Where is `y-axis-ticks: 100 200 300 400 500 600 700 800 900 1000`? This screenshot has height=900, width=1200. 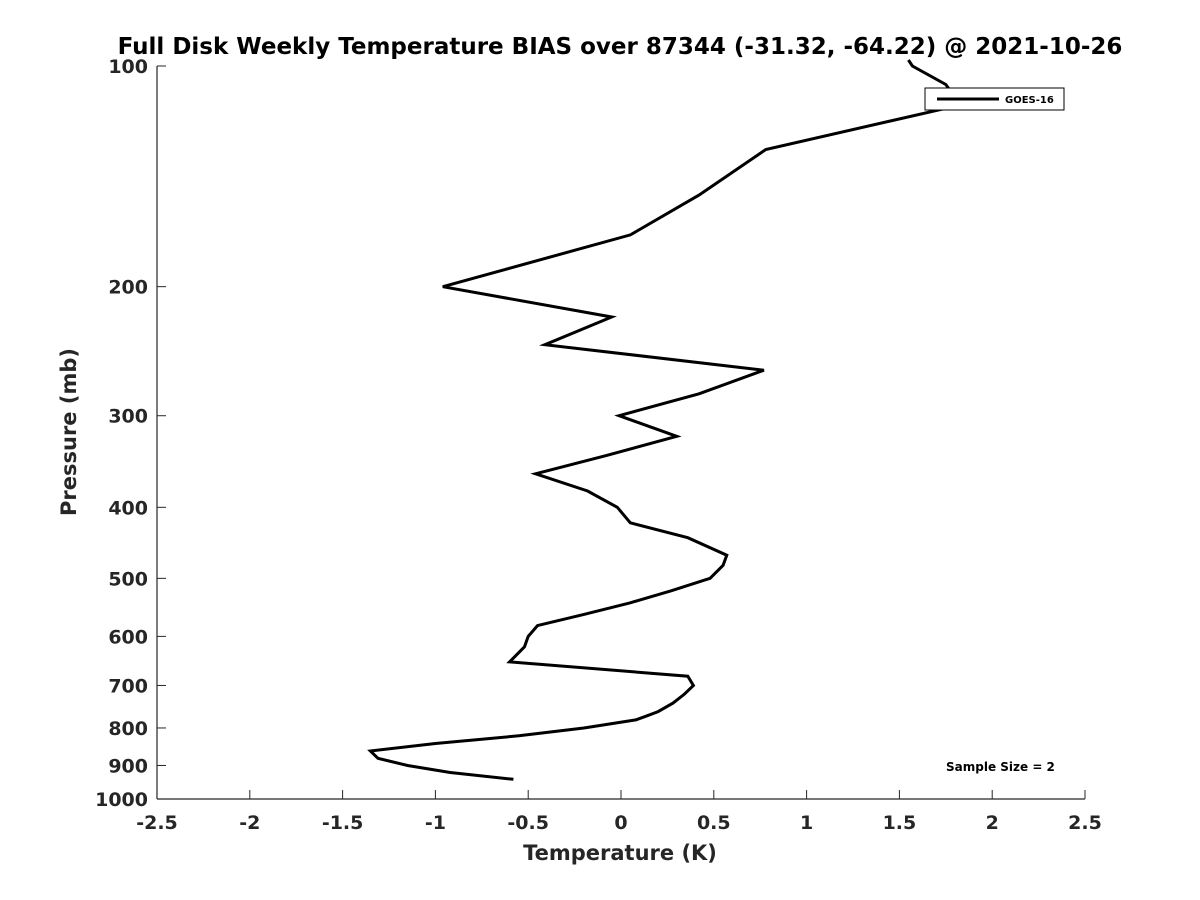
y-axis-ticks: 100 200 300 400 500 600 700 800 900 1000 is located at coordinates (130, 433).